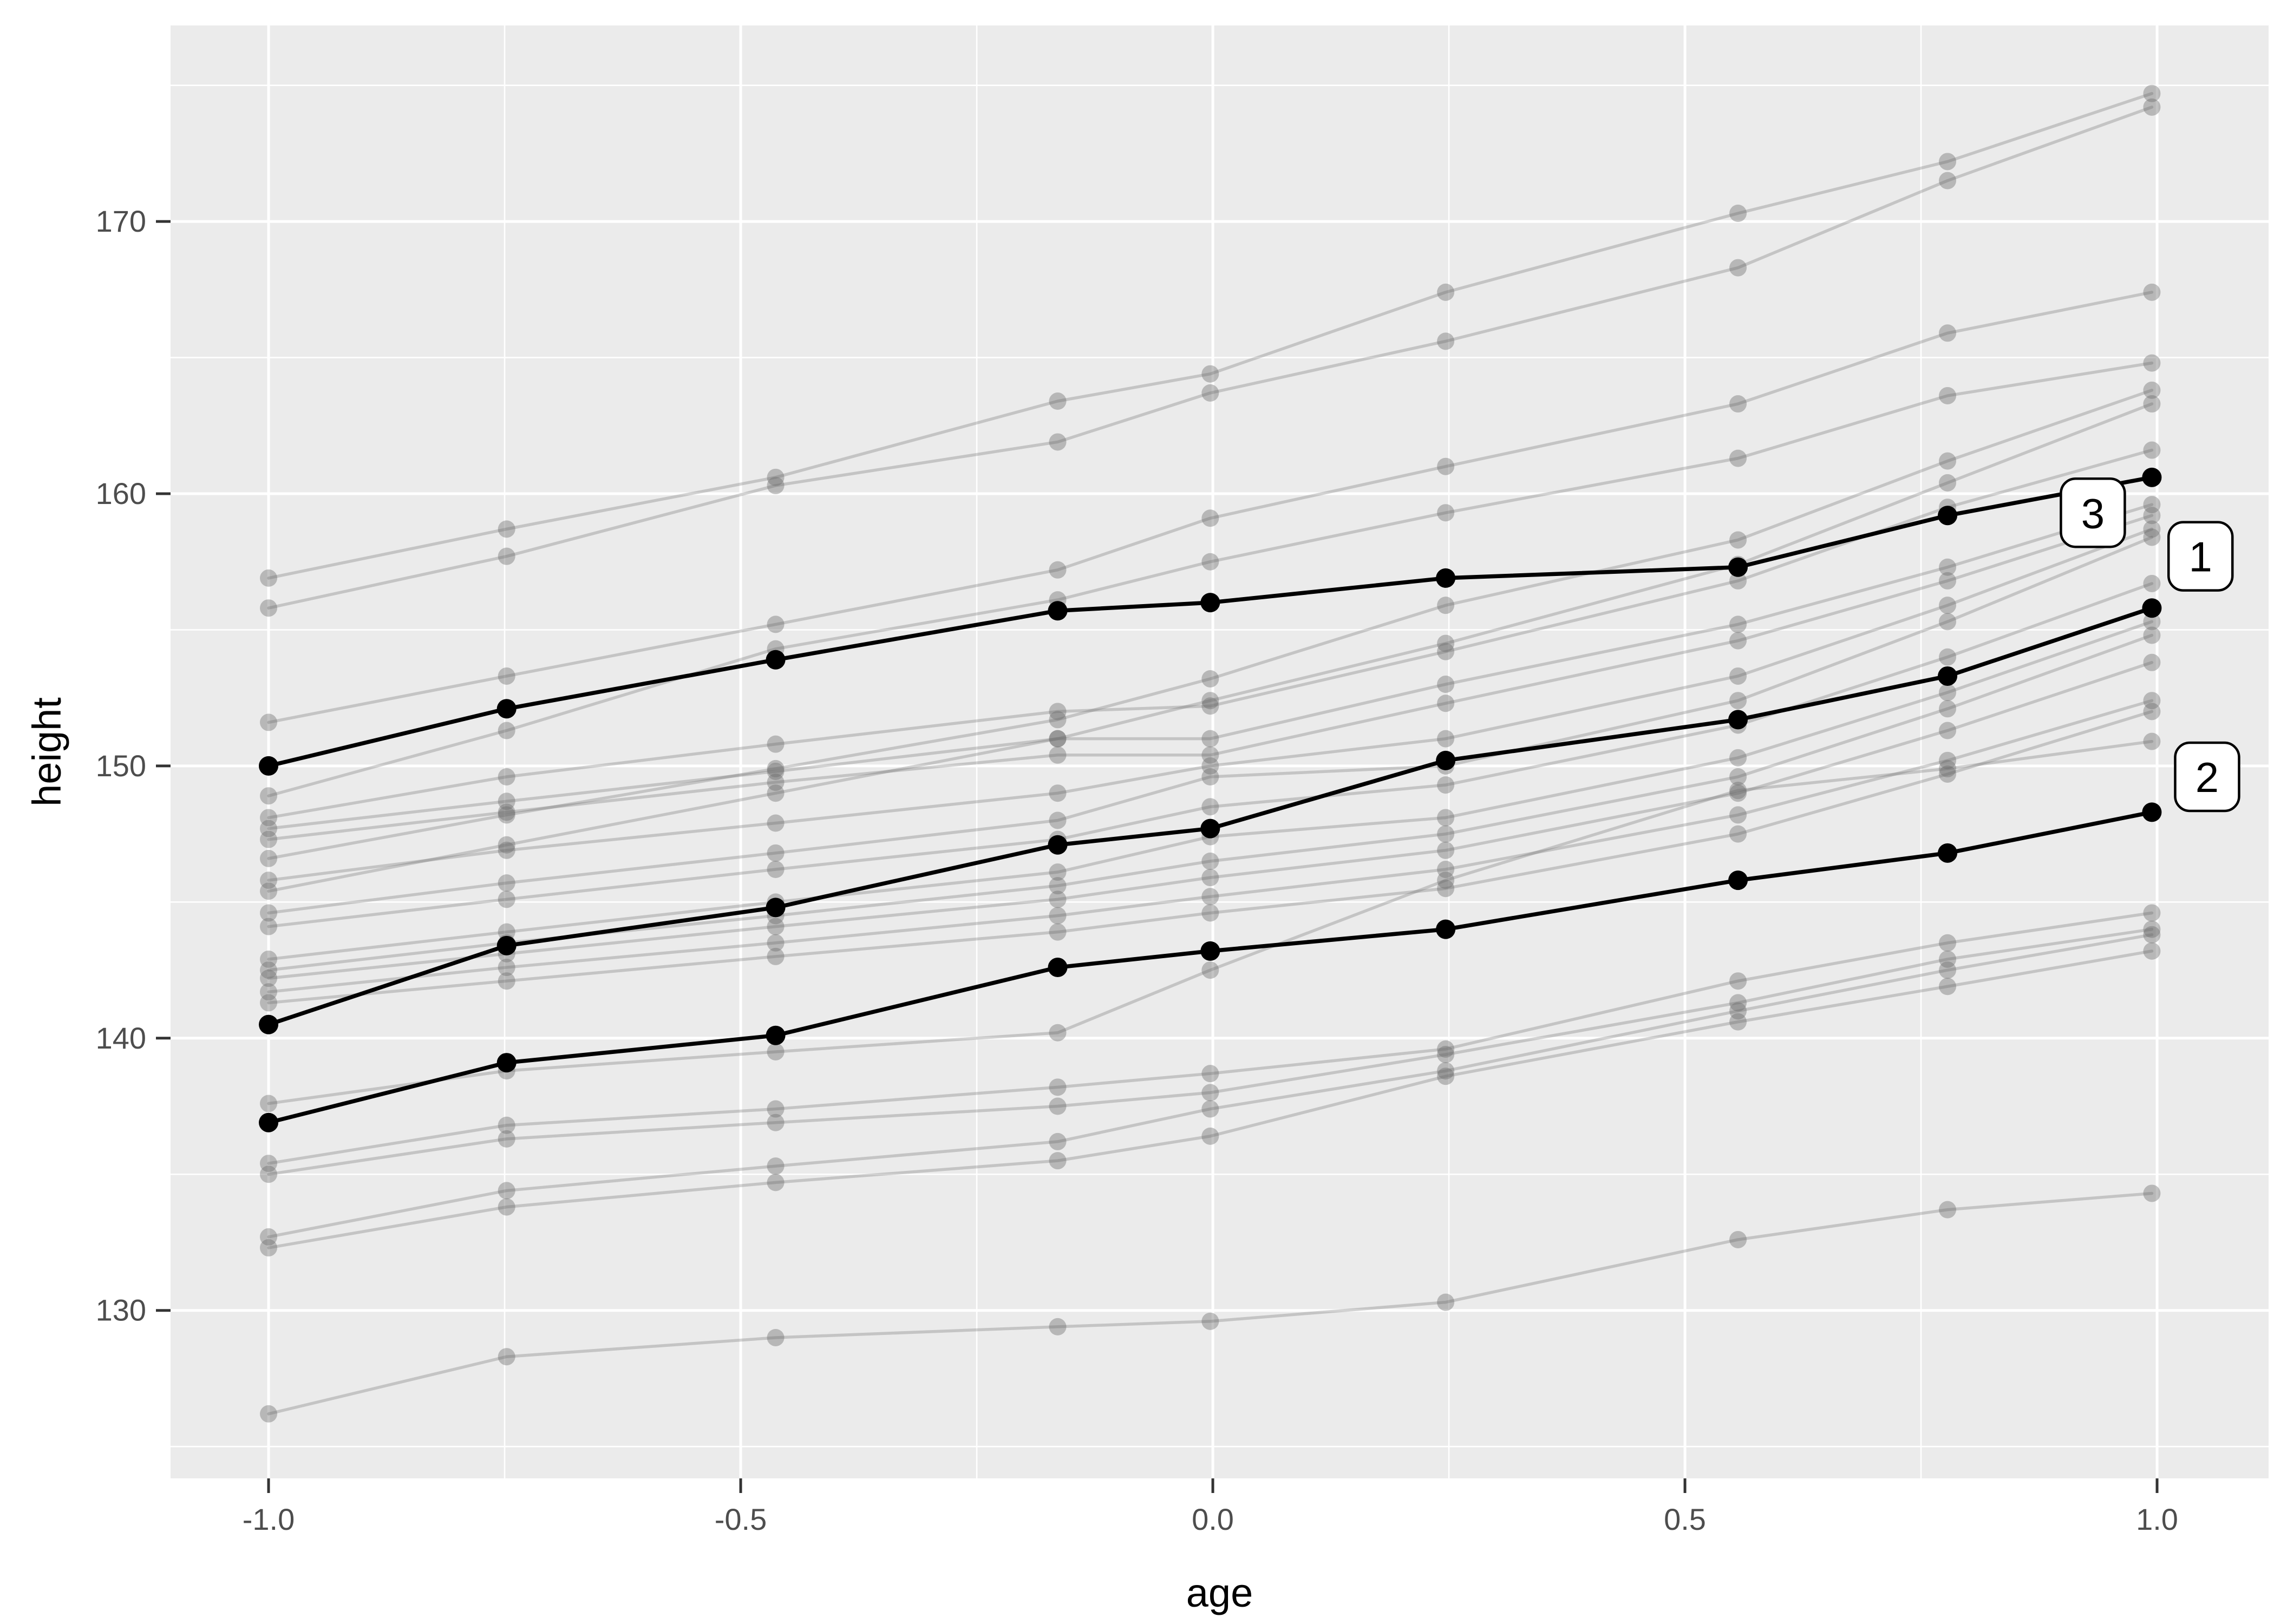 Image resolution: width=2274 pixels, height=1624 pixels. What do you see at coordinates (741, 1519) in the screenshot?
I see `x-tick-label: -0.5` at bounding box center [741, 1519].